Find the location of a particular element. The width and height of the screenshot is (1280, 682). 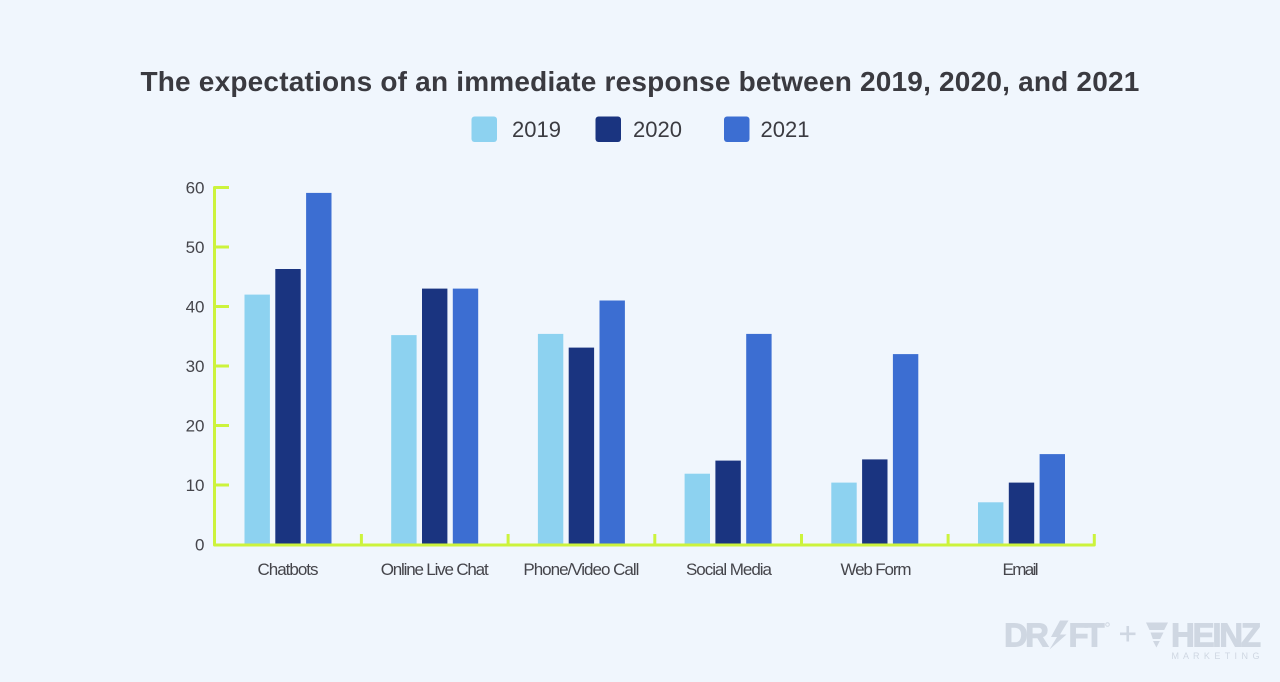

svg-text: 2020 is located at coordinates (657, 129).